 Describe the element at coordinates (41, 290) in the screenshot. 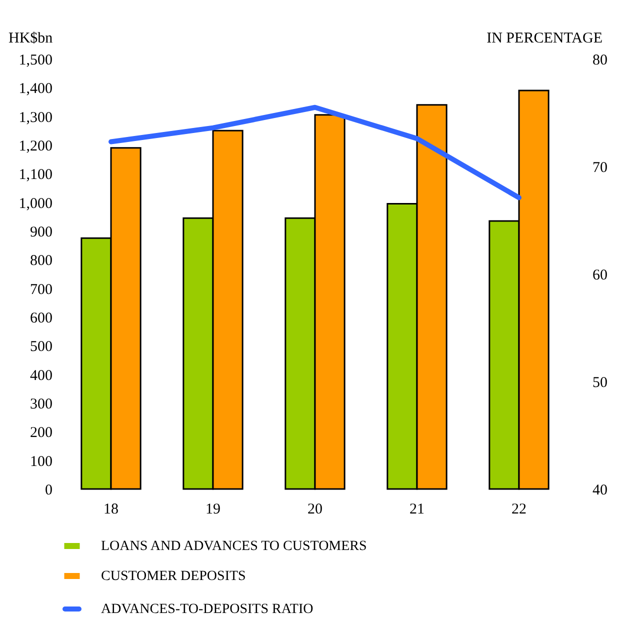

I see `y-tick-label: 700` at that location.